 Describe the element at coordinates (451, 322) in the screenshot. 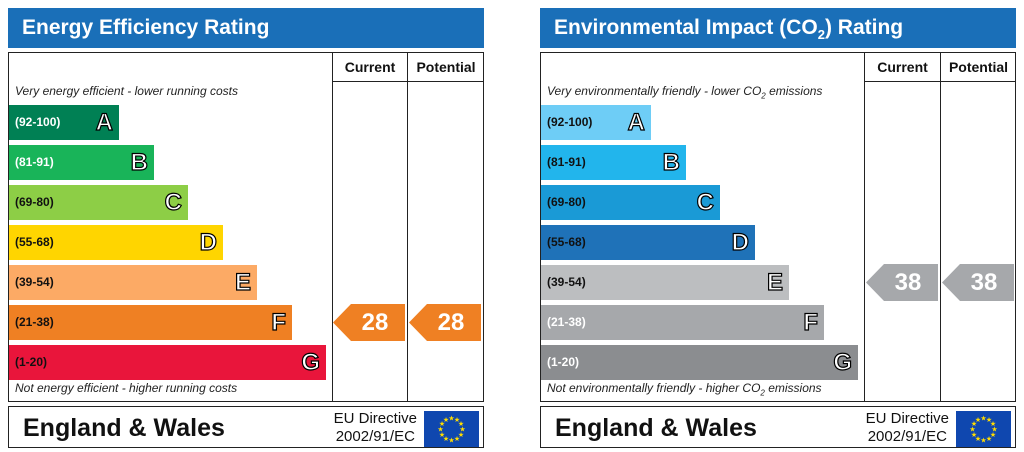

I see `potential-rating-value: 28` at that location.